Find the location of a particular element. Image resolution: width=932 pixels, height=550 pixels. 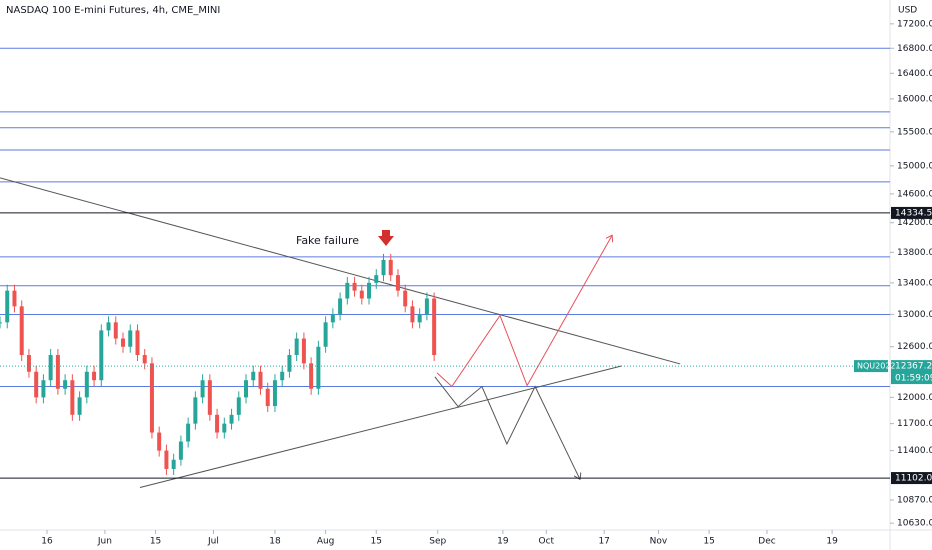

y-tick-label: 17200.00 is located at coordinates (914, 24).